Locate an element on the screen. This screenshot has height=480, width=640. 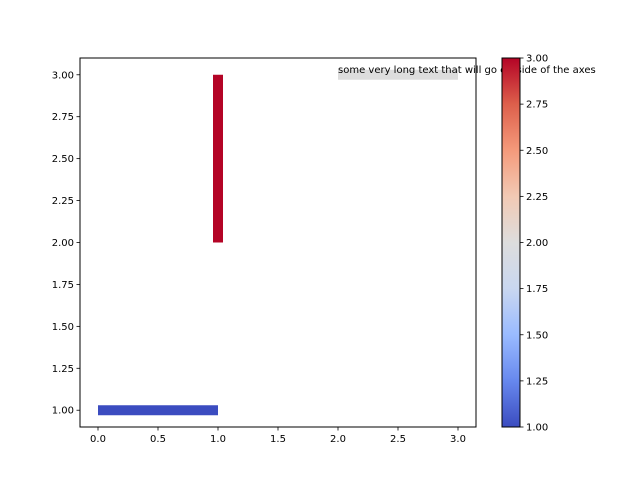
colorbar is located at coordinates (511, 242).